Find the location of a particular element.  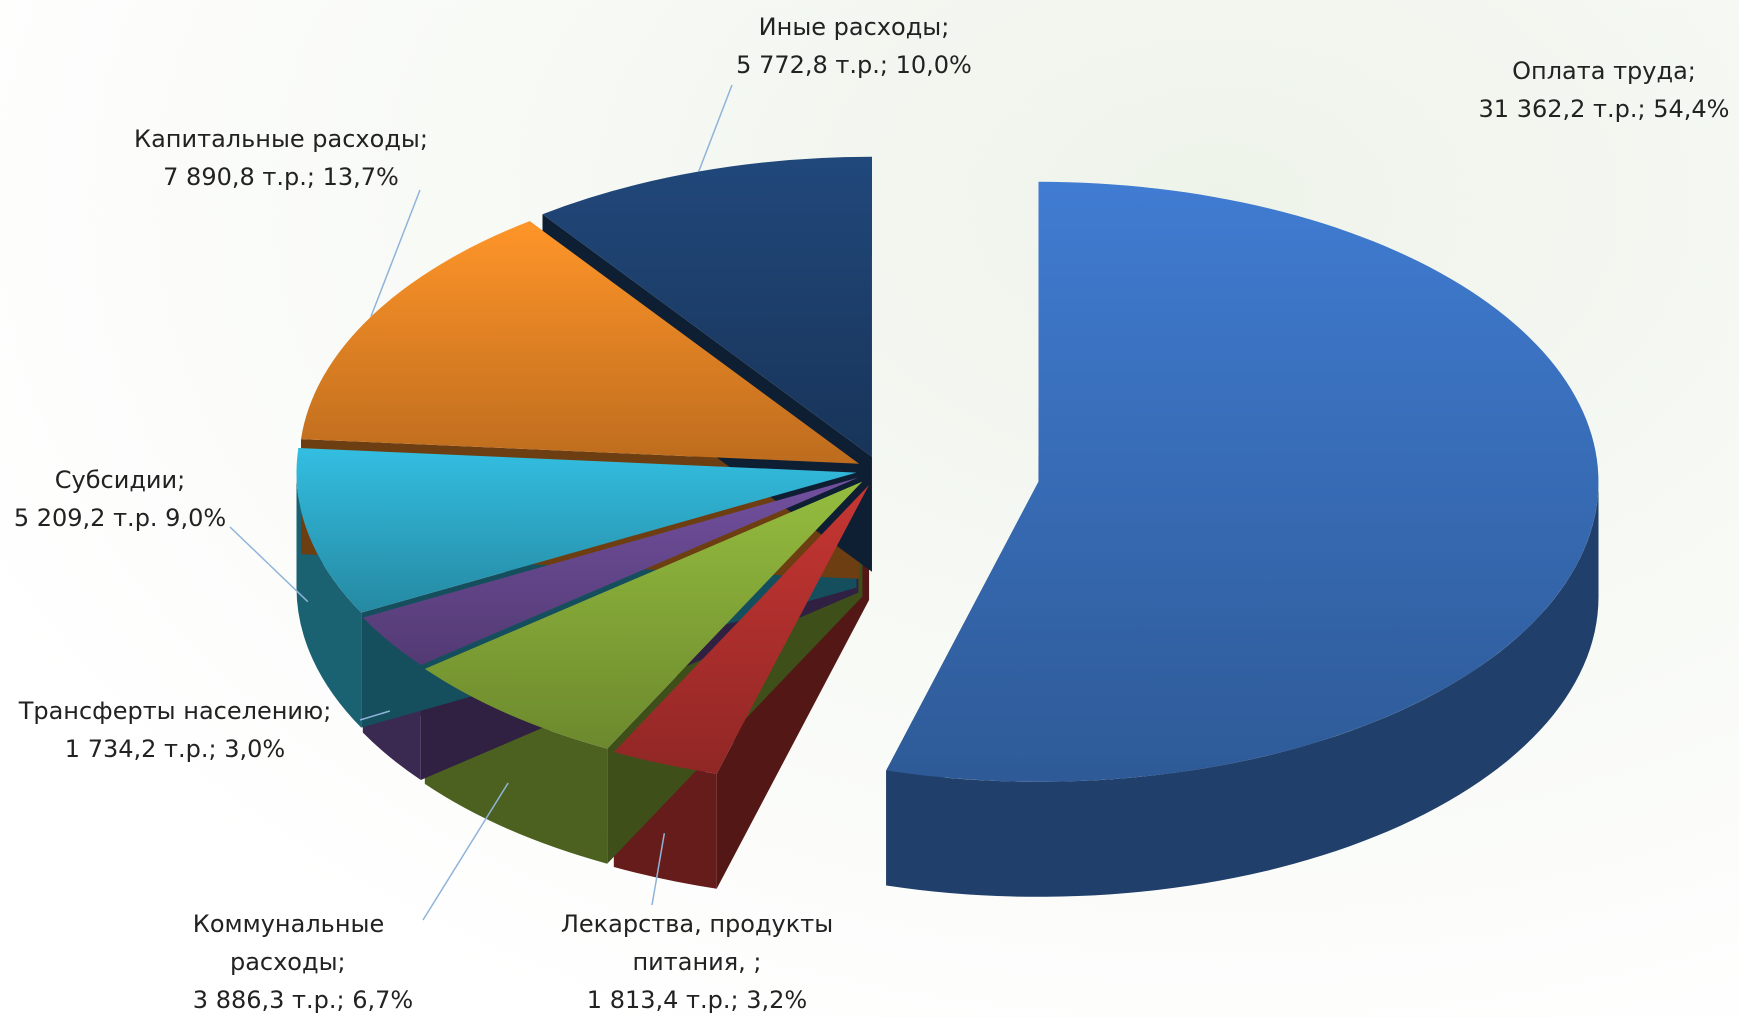

value-label: 31 362,2 т.р.; 54,4% is located at coordinates (1604, 109).